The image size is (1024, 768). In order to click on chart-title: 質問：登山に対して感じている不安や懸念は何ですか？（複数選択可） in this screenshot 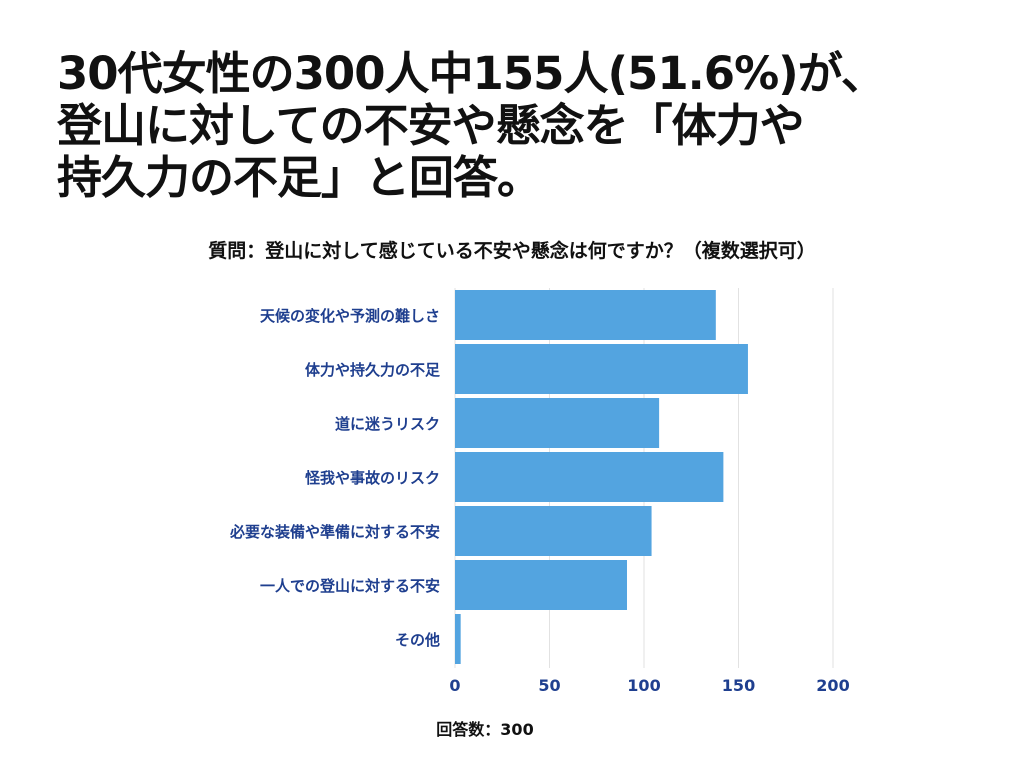, I will do `click(512, 251)`.